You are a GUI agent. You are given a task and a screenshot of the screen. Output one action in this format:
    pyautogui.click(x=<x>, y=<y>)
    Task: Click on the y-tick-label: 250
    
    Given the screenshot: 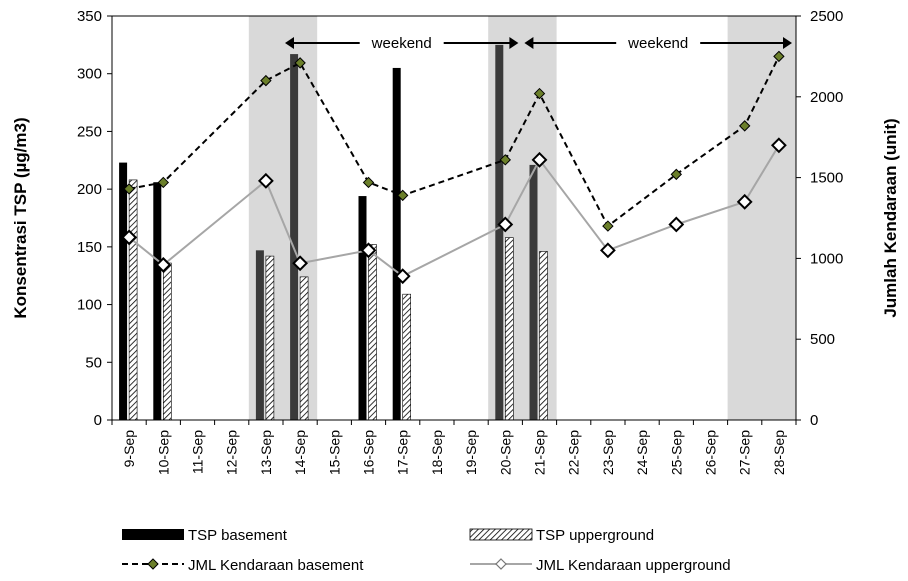 What is the action you would take?
    pyautogui.click(x=89, y=131)
    